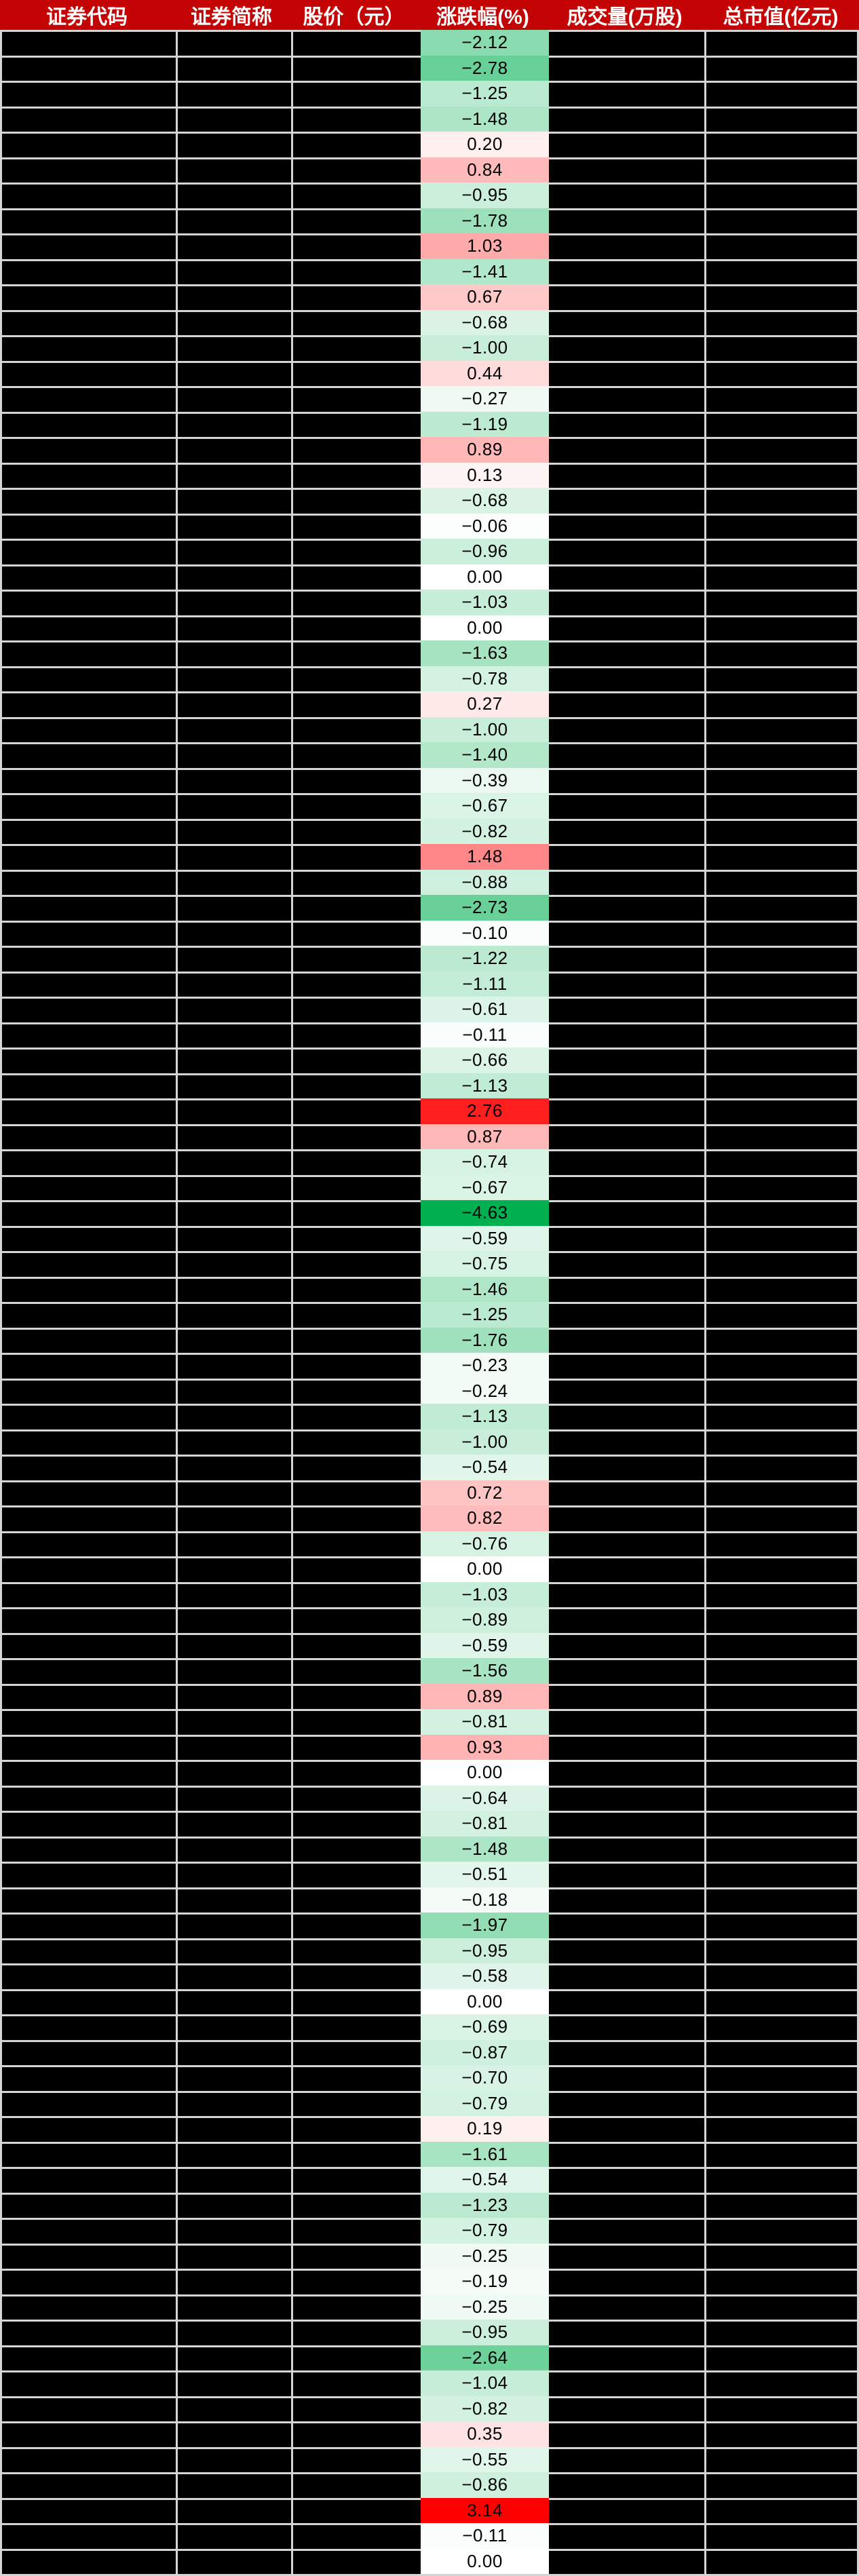 The image size is (859, 2576). What do you see at coordinates (485, 2459) in the screenshot?
I see `pct-change-cell: −0.55` at bounding box center [485, 2459].